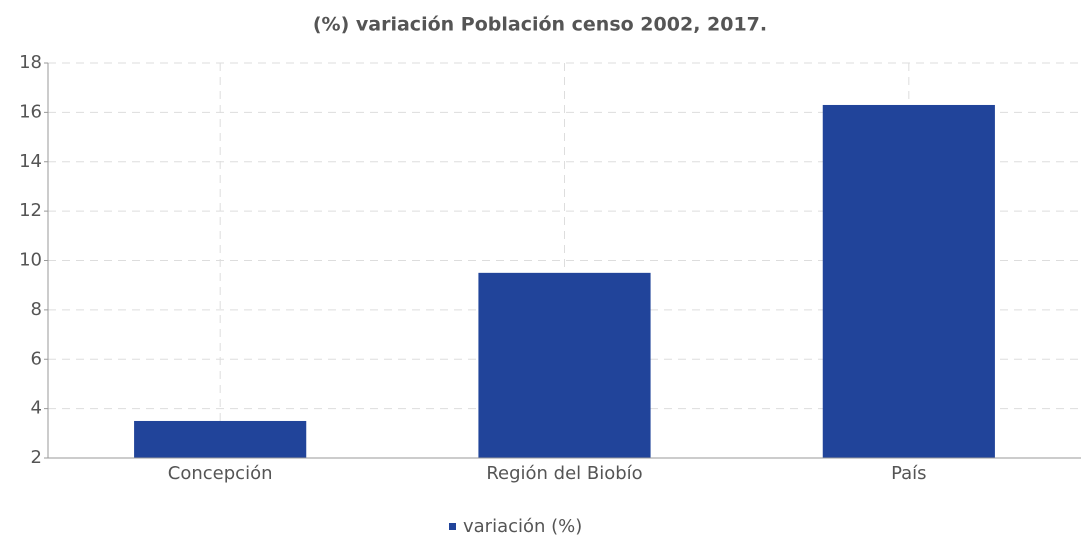  What do you see at coordinates (30, 161) in the screenshot?
I see `y-tick-label: 14` at bounding box center [30, 161].